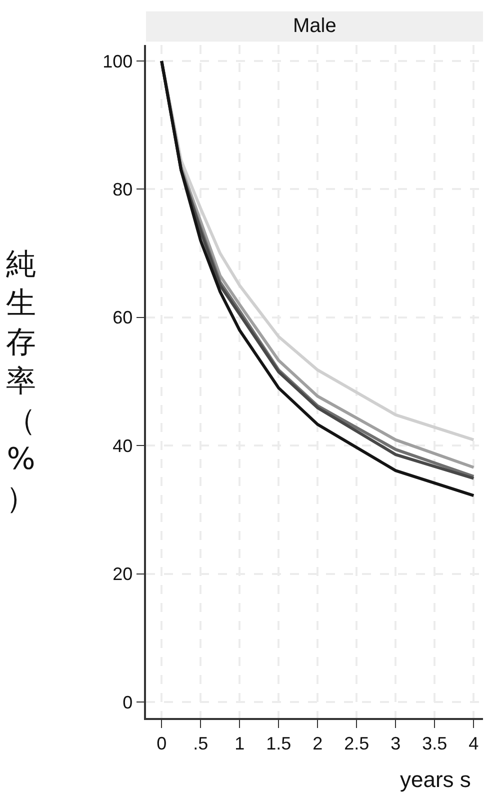  What do you see at coordinates (122, 190) in the screenshot?
I see `y-tick-label: 80` at bounding box center [122, 190].